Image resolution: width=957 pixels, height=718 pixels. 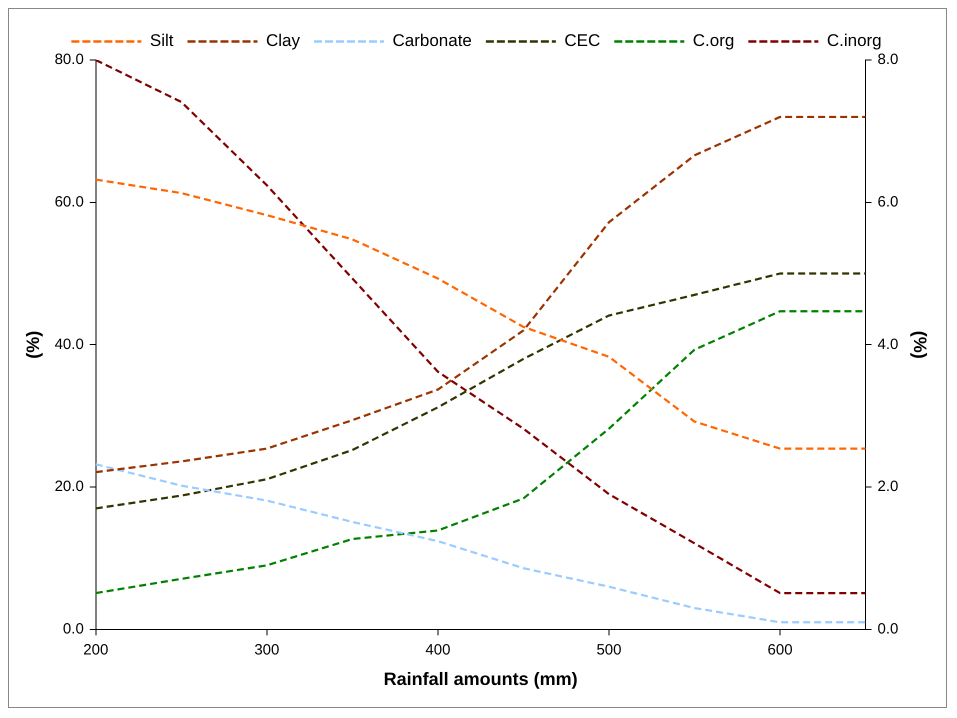 I want to click on y-tick-label: 0.0, so click(x=73, y=629).